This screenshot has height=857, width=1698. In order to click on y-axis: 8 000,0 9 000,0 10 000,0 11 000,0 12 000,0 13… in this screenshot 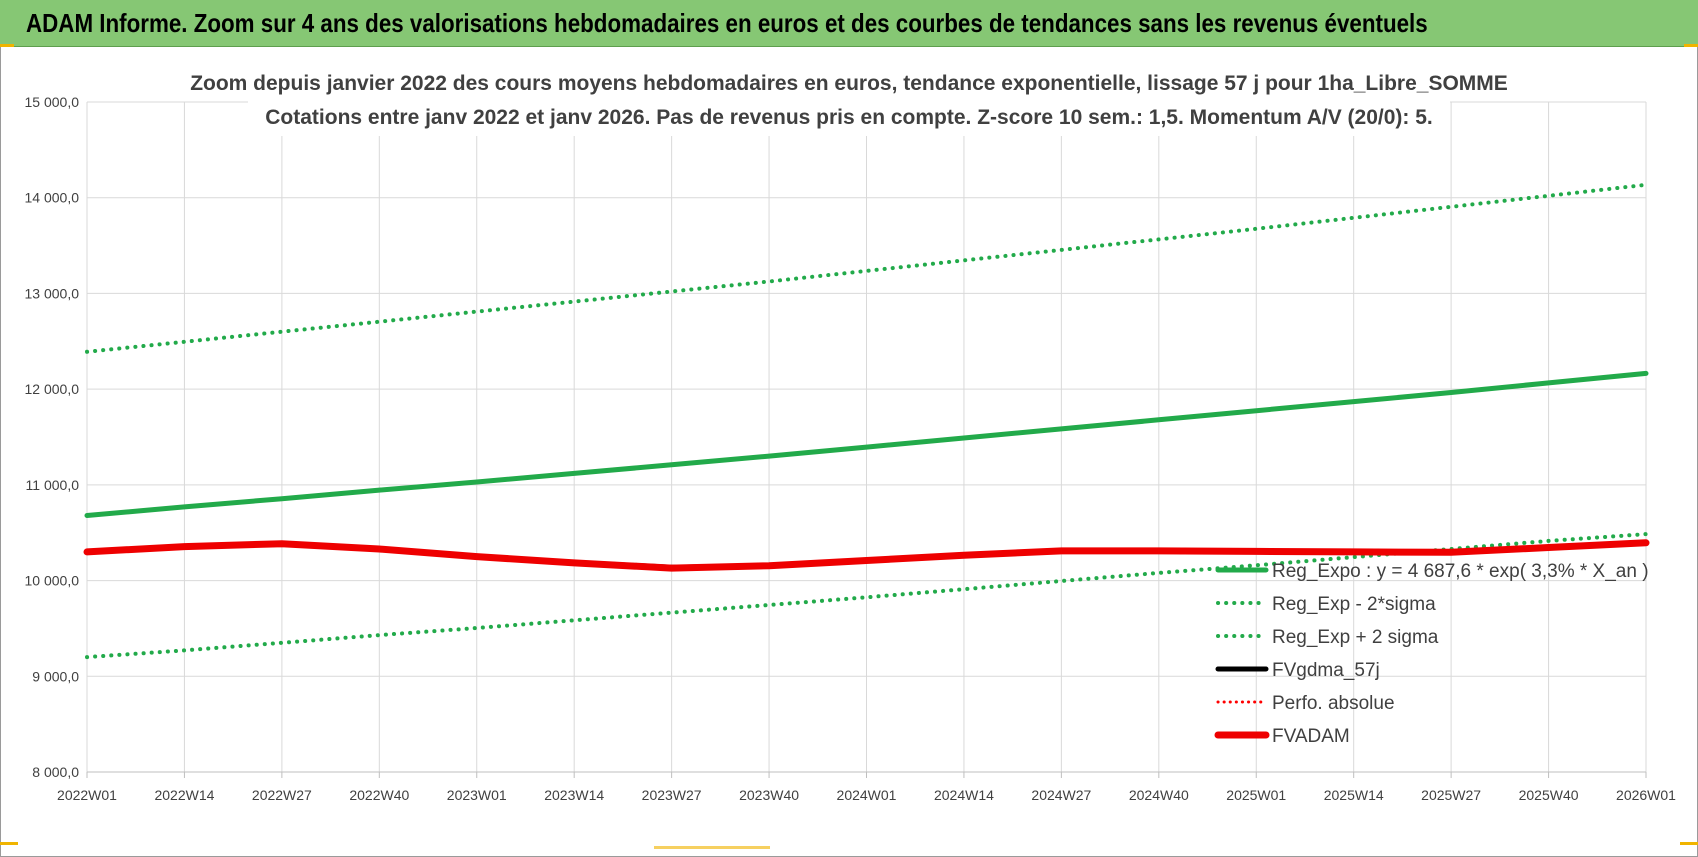, I will do `click(52, 437)`.